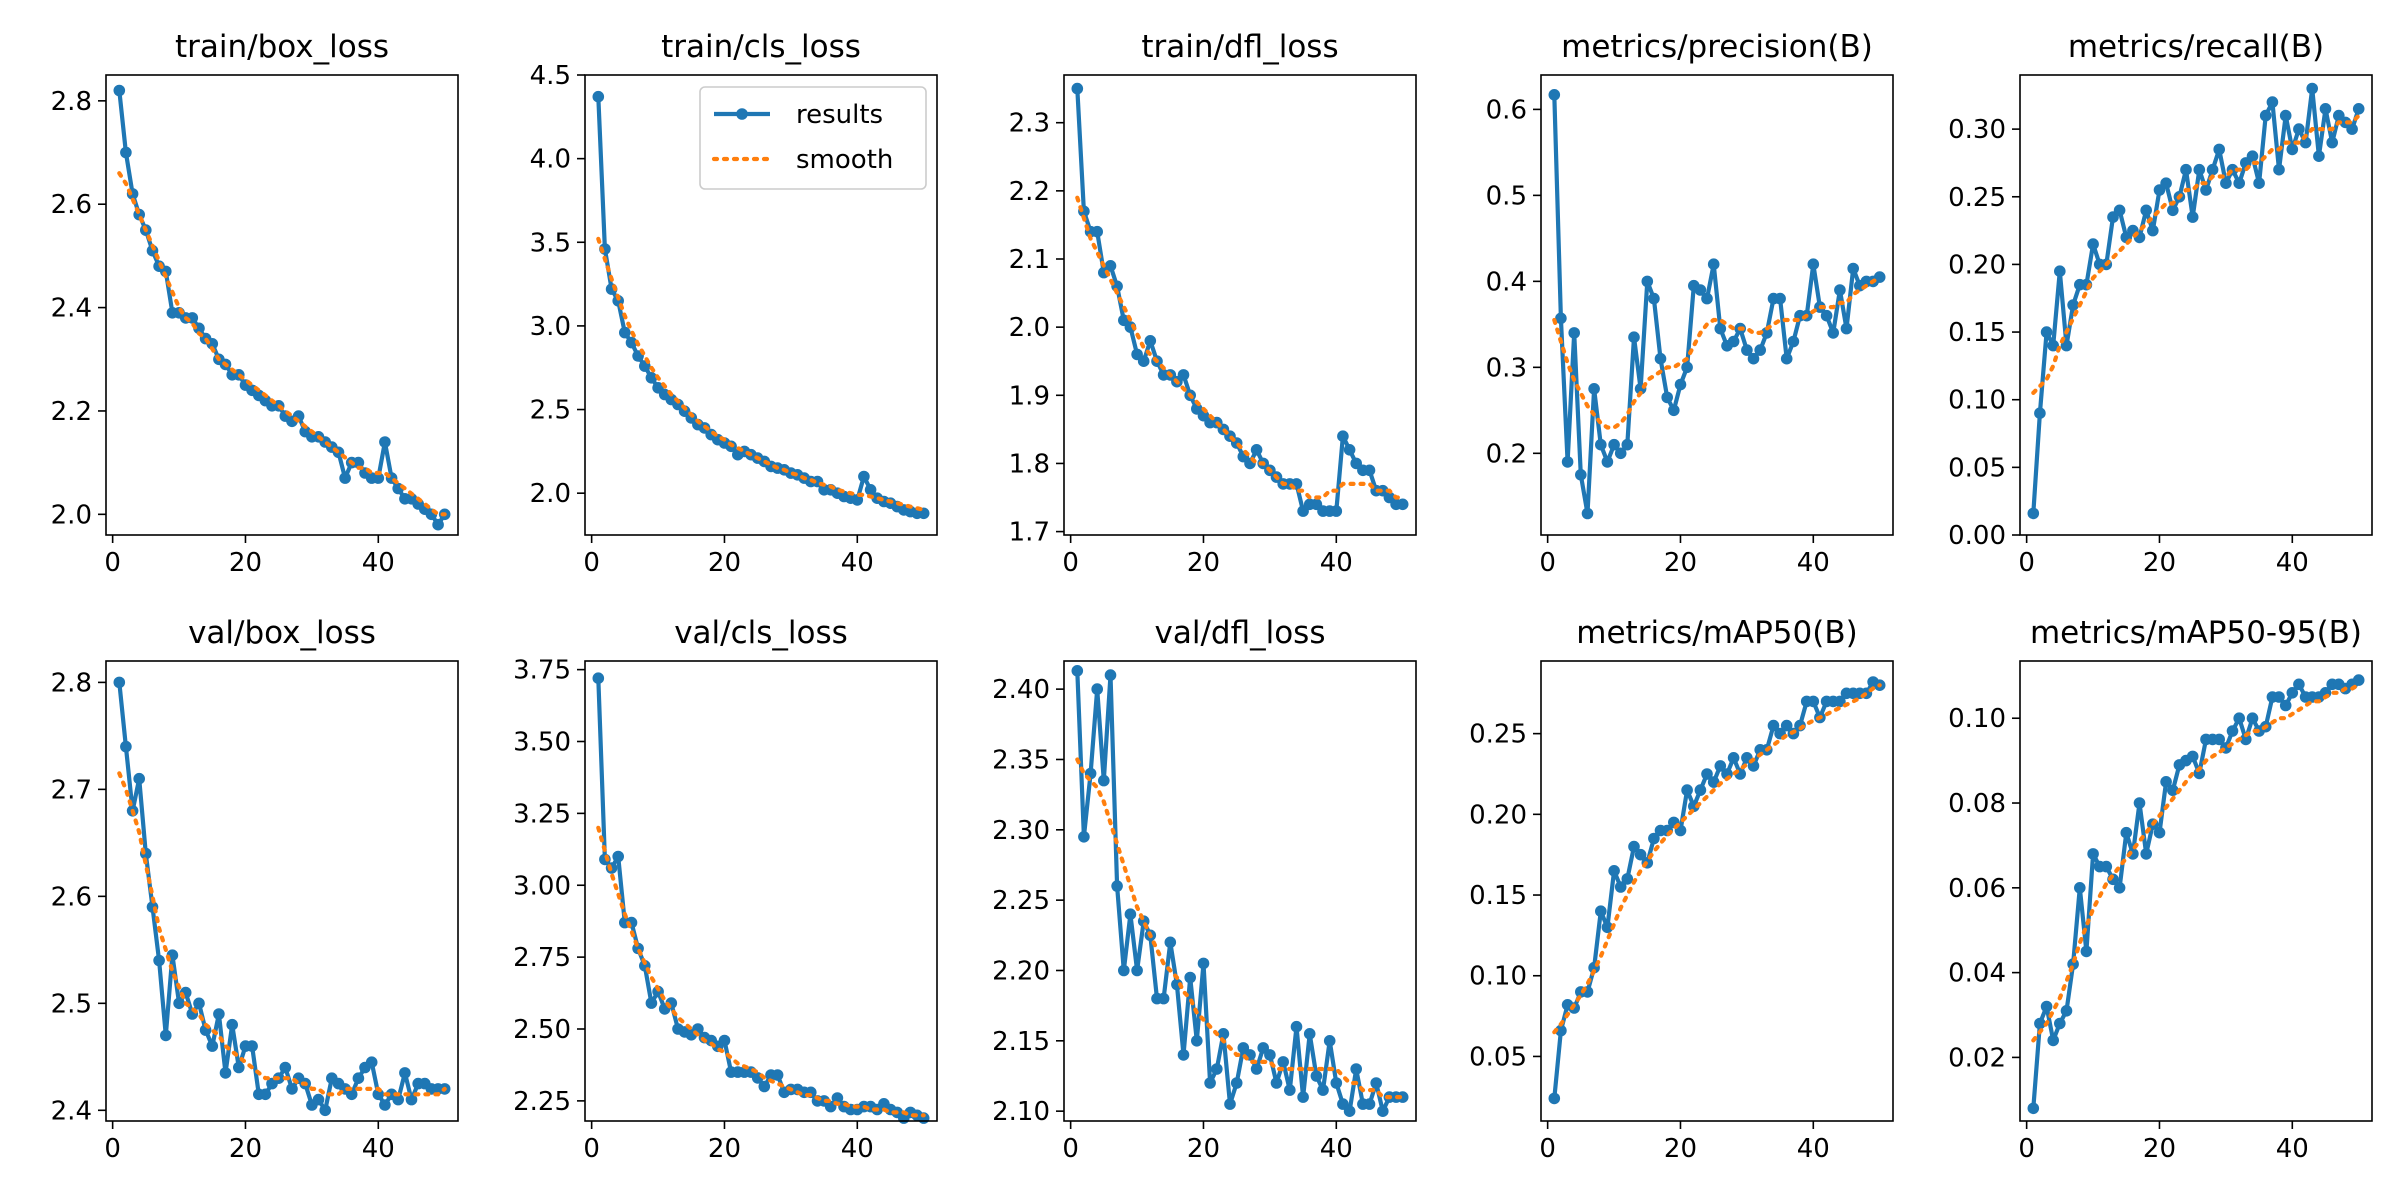 Image resolution: width=2400 pixels, height=1200 pixels. I want to click on panel-title: metrics/precision(B), so click(1717, 47).